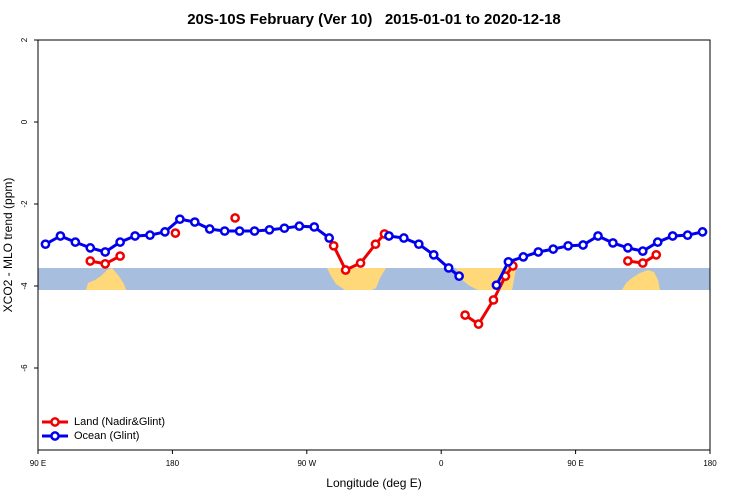  What do you see at coordinates (373, 483) in the screenshot?
I see `x-axis-label: Longitude (deg E)` at bounding box center [373, 483].